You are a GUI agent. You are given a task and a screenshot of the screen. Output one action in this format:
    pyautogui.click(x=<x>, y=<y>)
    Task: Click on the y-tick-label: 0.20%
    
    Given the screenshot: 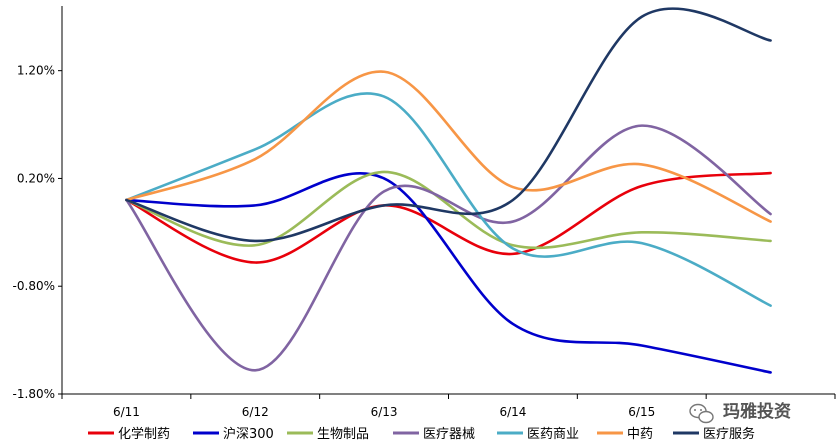 What is the action you would take?
    pyautogui.click(x=36, y=178)
    